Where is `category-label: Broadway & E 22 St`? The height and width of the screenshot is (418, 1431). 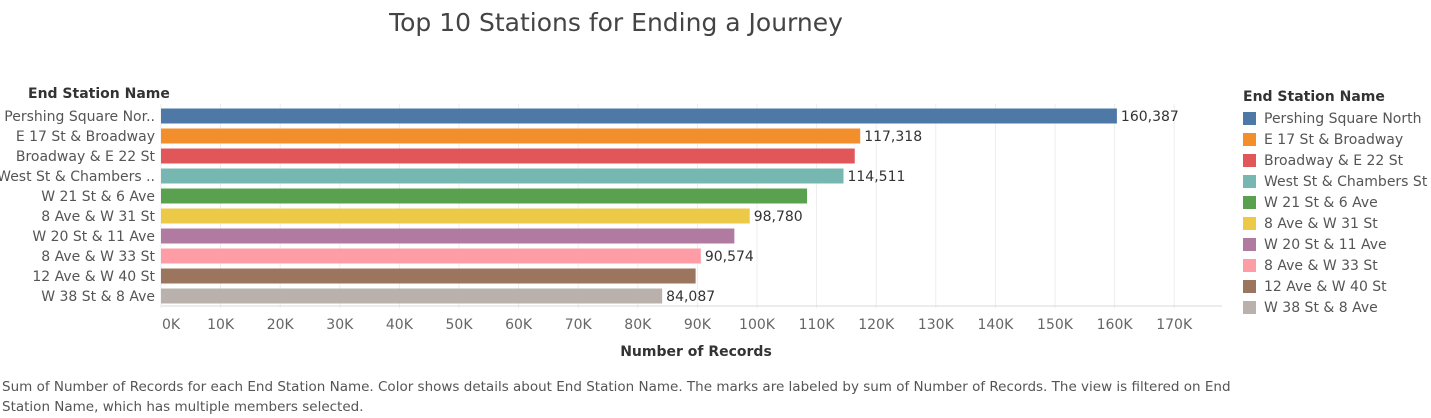 category-label: Broadway & E 22 St is located at coordinates (86, 157).